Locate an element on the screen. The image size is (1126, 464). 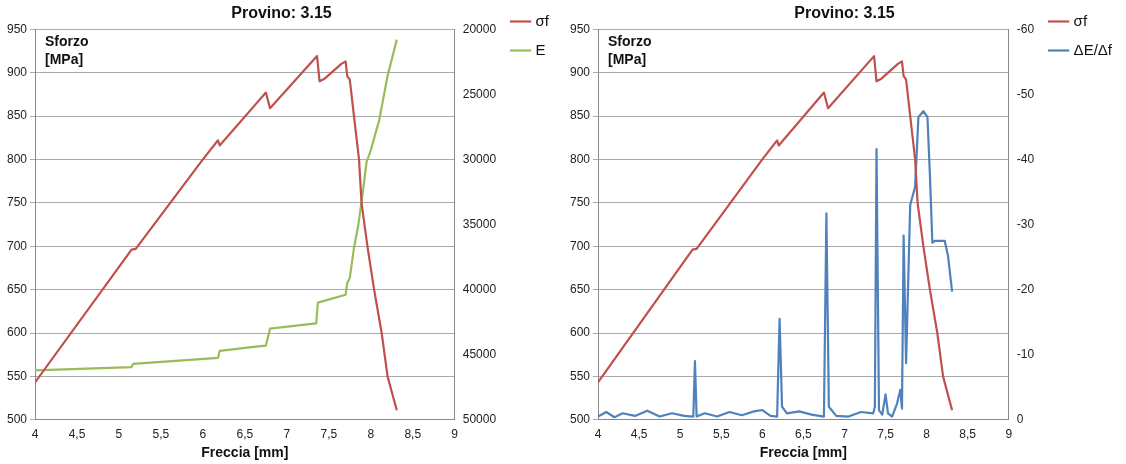
y2-tick-label: -10 is located at coordinates (1025, 354).